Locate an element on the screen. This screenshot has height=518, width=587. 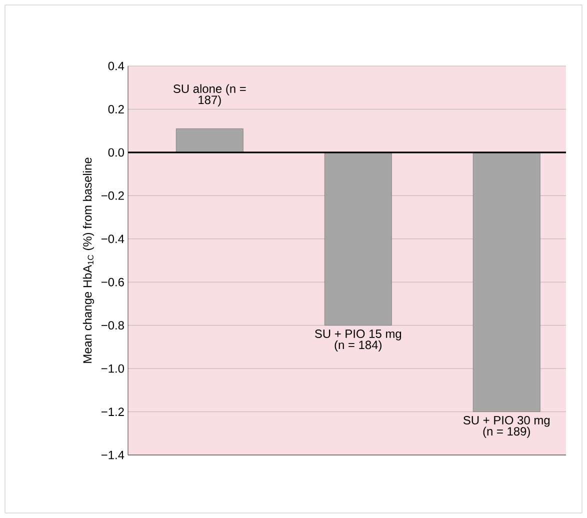
y-tick-label: 0.0 is located at coordinates (116, 152).